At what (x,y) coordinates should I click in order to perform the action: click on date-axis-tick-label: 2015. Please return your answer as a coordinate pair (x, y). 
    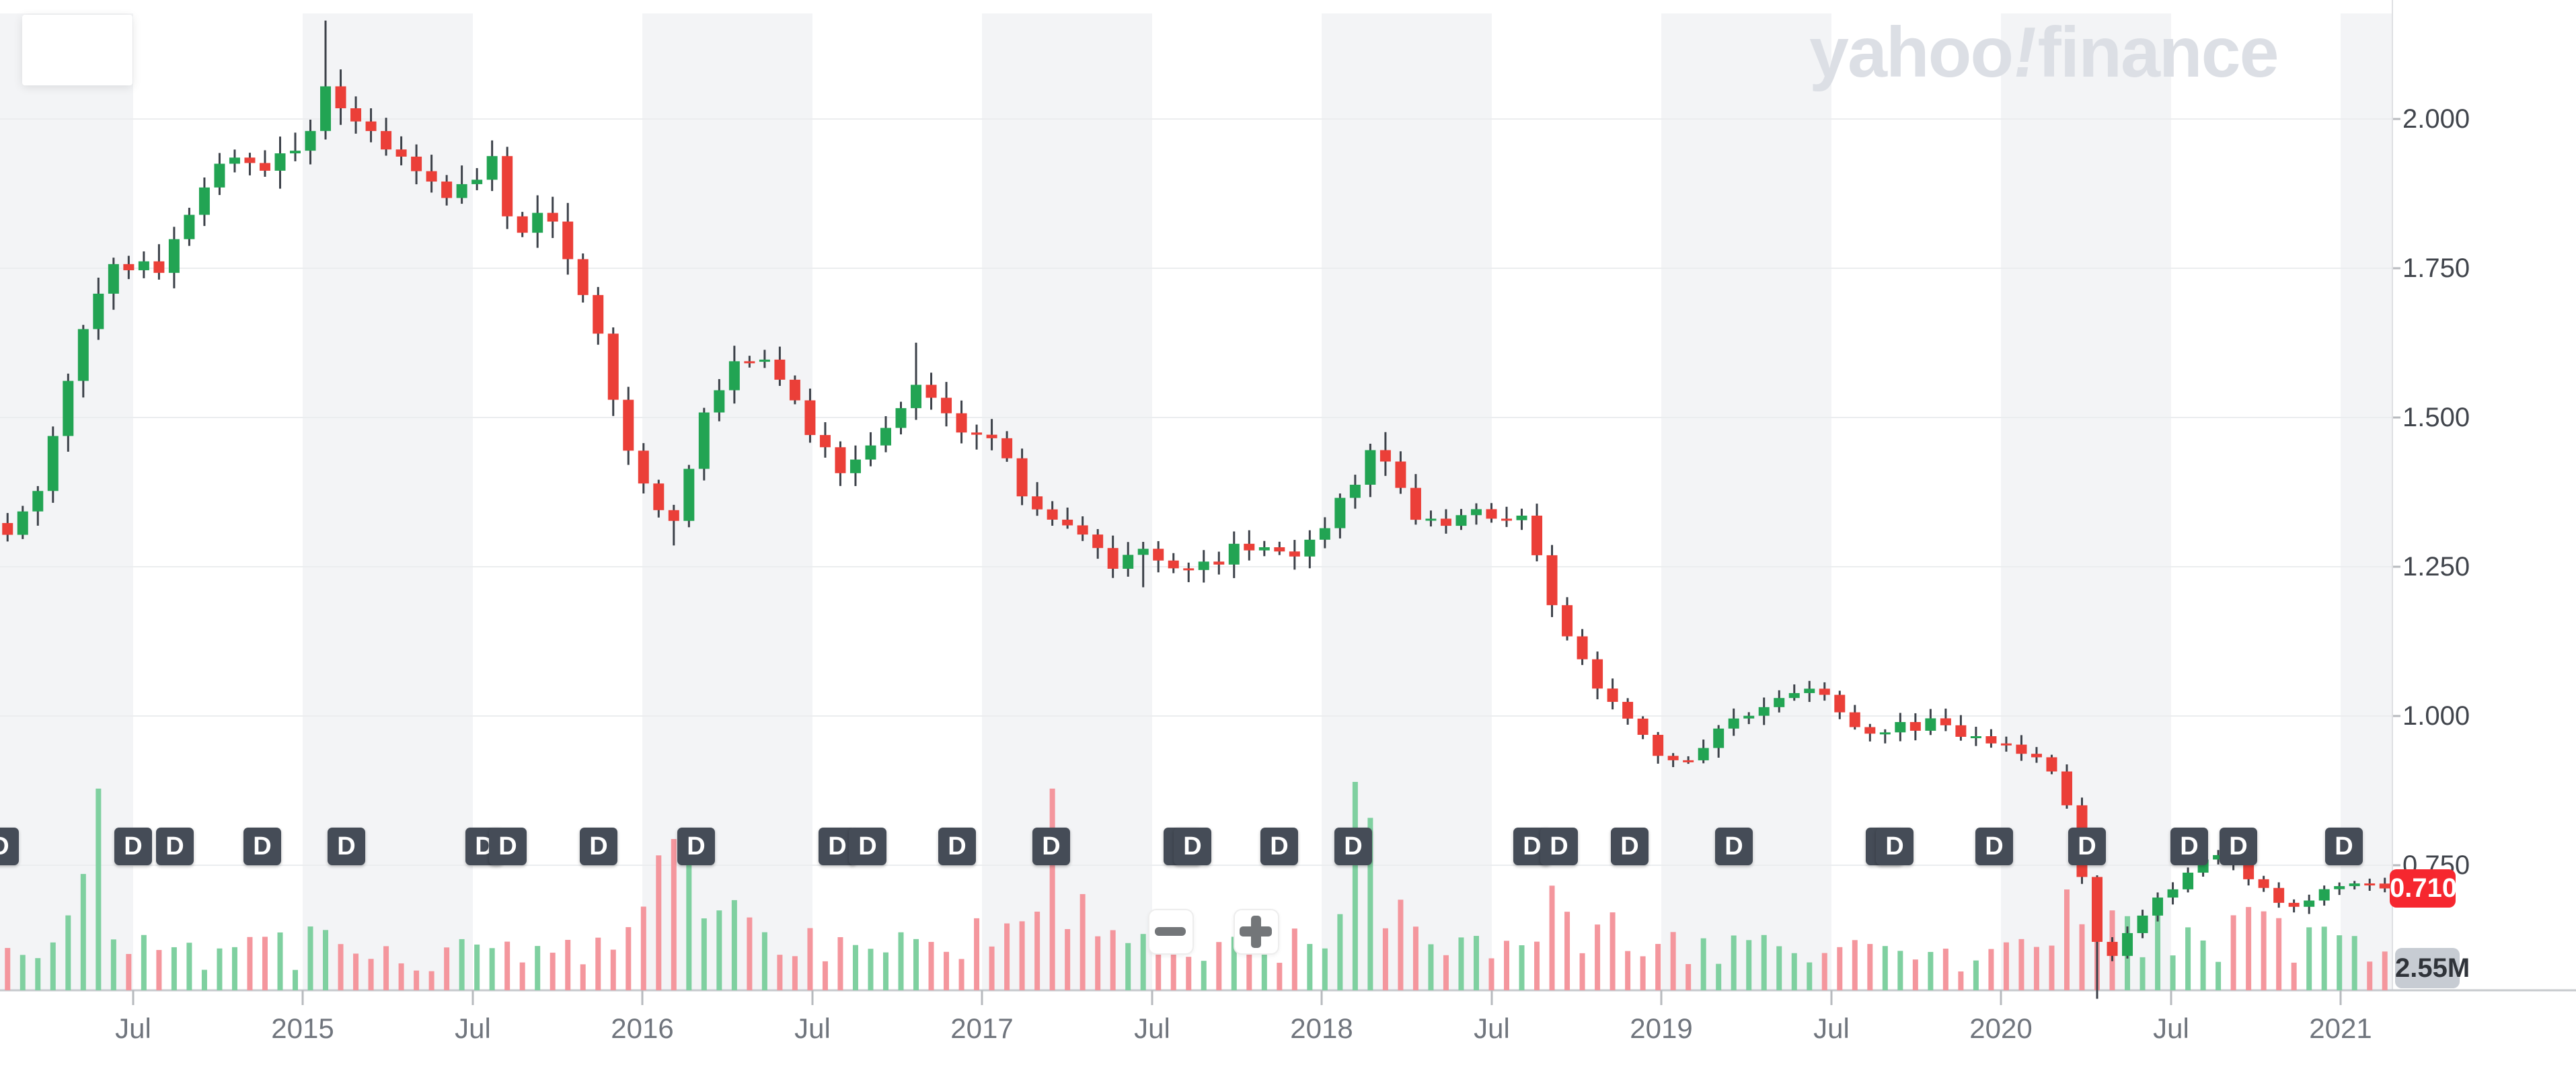
    Looking at the image, I should click on (302, 1028).